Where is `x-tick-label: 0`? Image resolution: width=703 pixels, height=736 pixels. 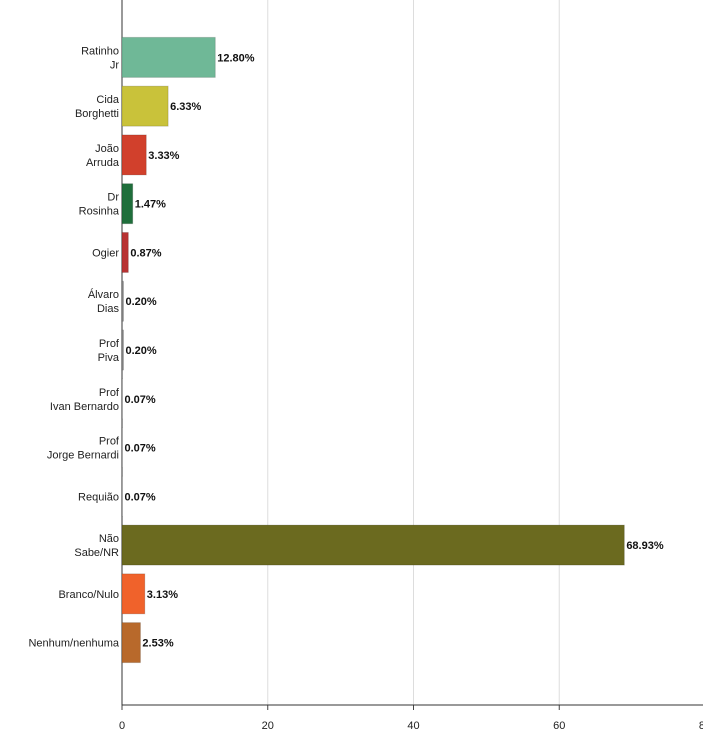 x-tick-label: 0 is located at coordinates (122, 726).